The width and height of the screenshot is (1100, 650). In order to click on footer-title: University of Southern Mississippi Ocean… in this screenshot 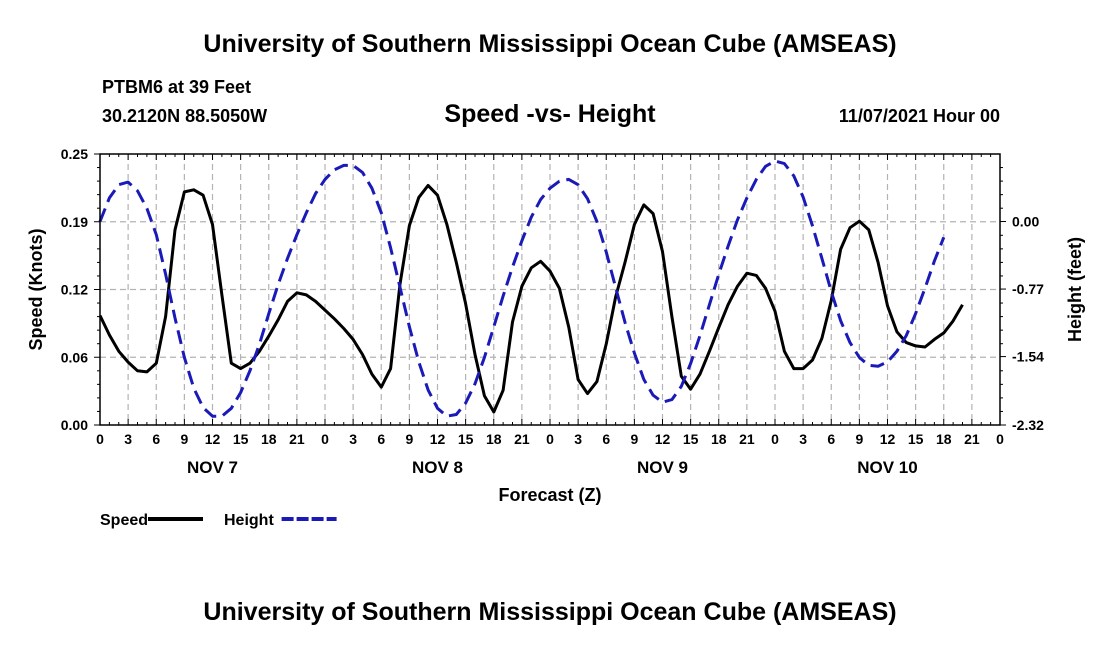, I will do `click(550, 612)`.